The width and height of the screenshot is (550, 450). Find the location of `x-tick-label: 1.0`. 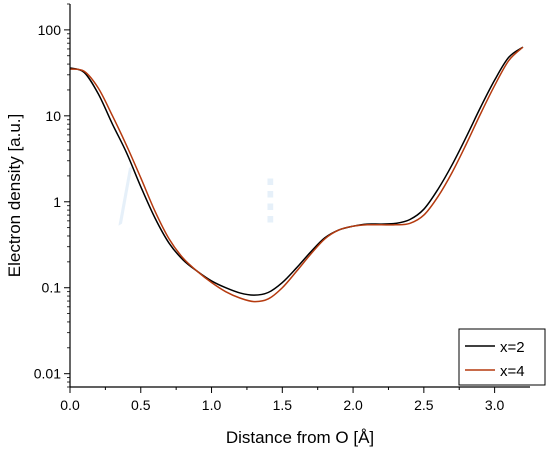

x-tick-label: 1.0 is located at coordinates (212, 405).